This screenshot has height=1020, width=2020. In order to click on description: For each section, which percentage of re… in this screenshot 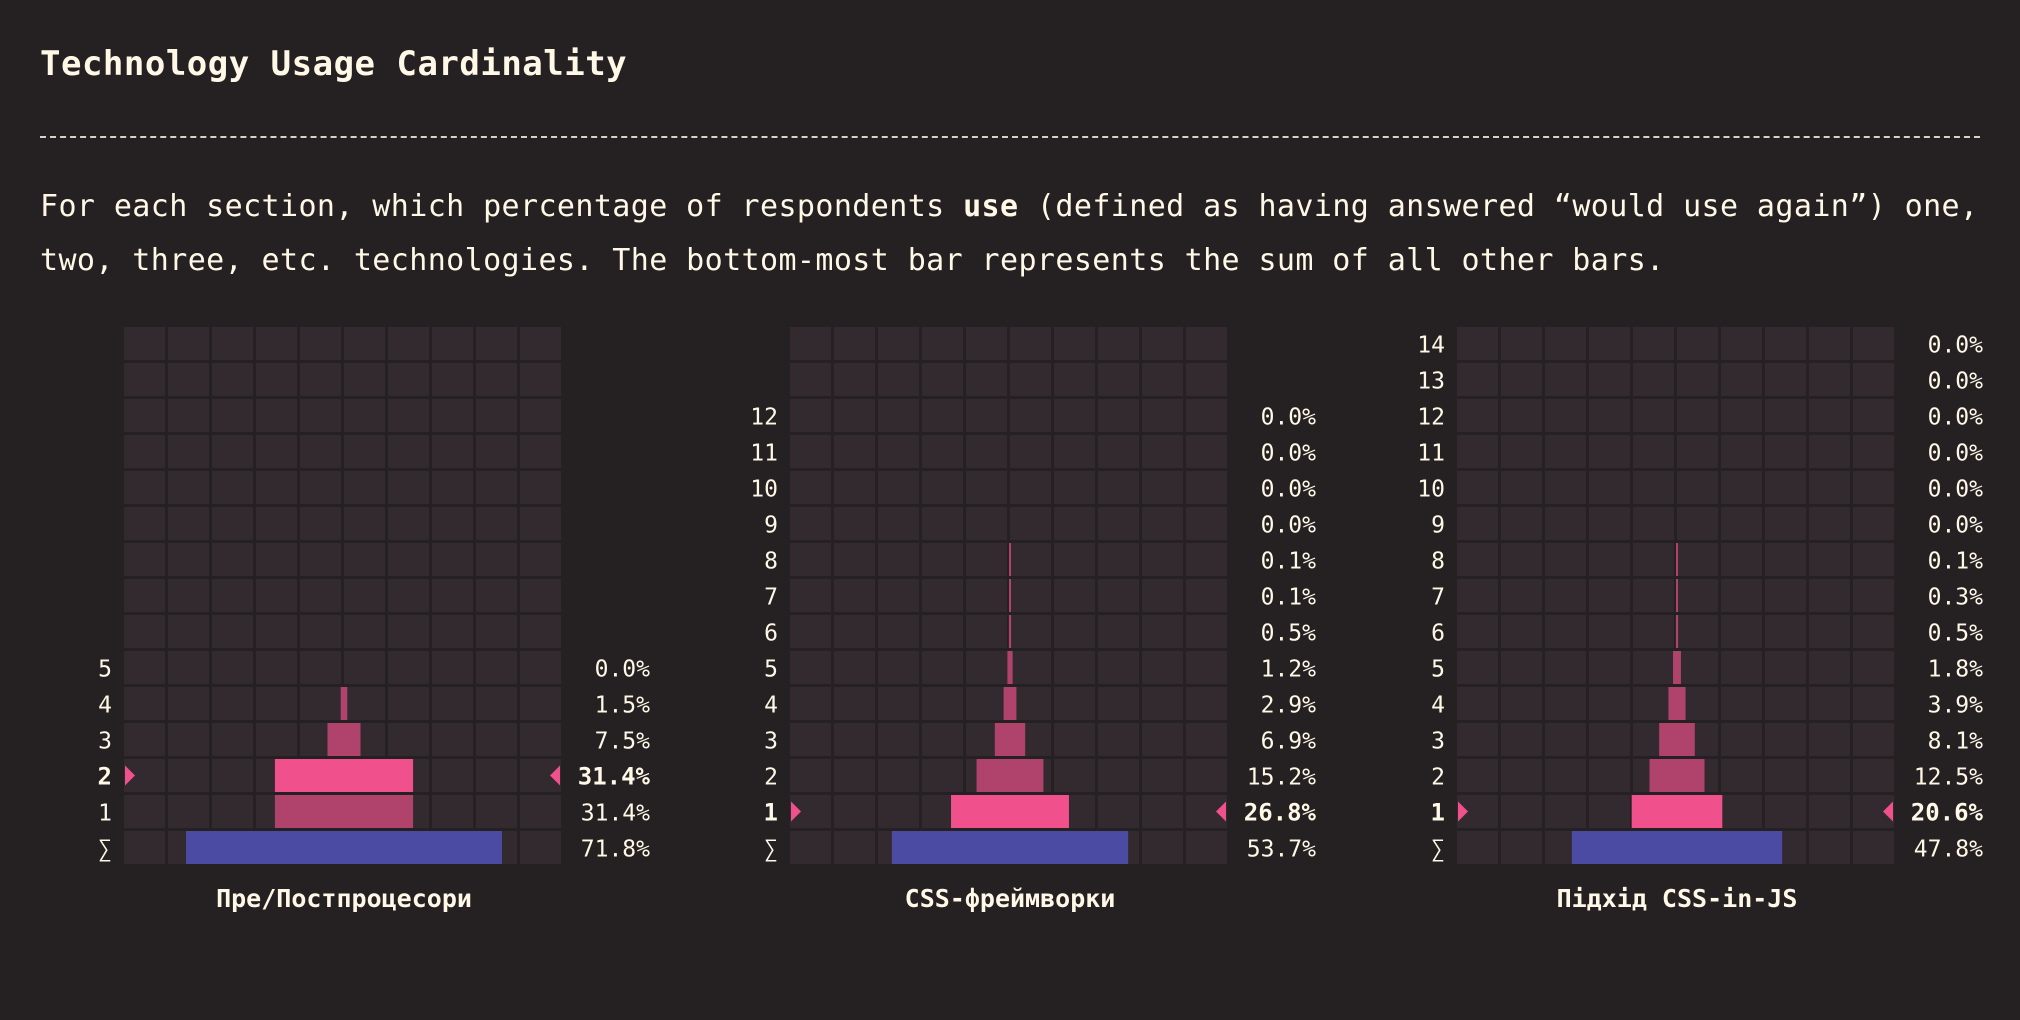, I will do `click(1015, 234)`.